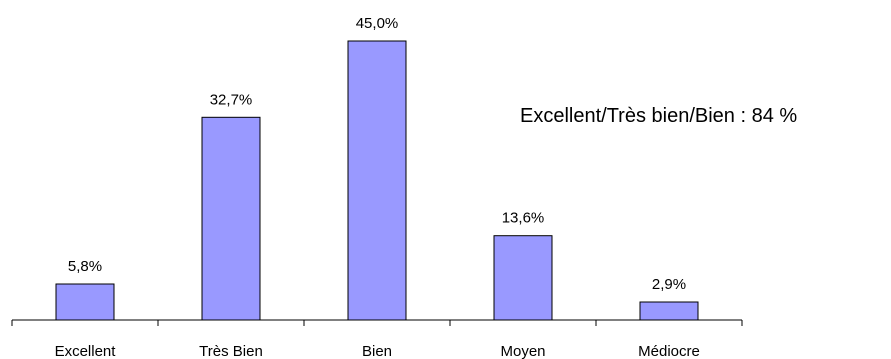 This screenshot has height=359, width=891. Describe the element at coordinates (85, 266) in the screenshot. I see `data-label-0: 5,8%` at that location.